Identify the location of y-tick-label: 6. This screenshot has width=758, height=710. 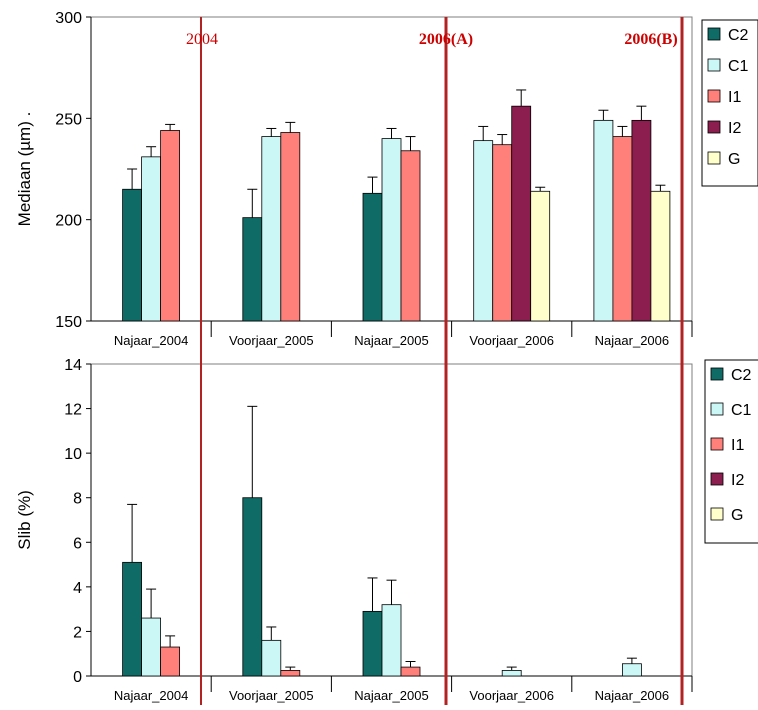
(77, 543).